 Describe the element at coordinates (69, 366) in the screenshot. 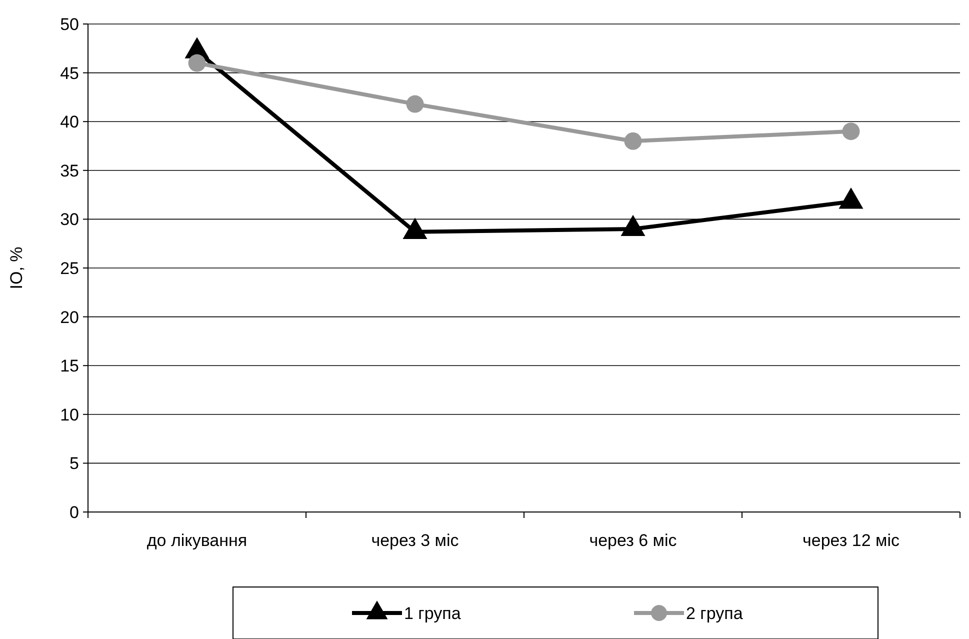

I see `y-tick-label: 15` at that location.